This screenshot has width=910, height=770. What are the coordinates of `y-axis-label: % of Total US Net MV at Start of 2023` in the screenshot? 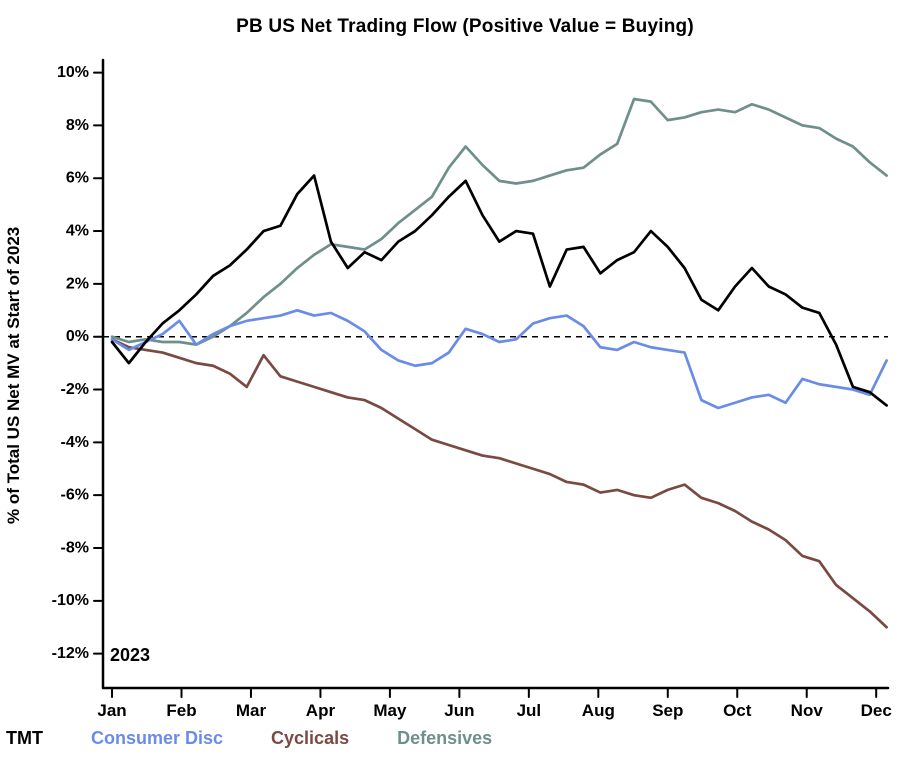 It's located at (13, 375).